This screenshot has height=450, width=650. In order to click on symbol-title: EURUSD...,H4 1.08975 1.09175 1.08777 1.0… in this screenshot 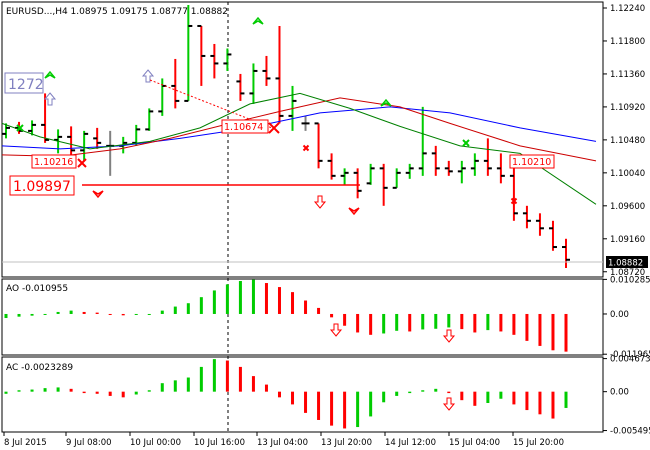, I will do `click(117, 12)`.